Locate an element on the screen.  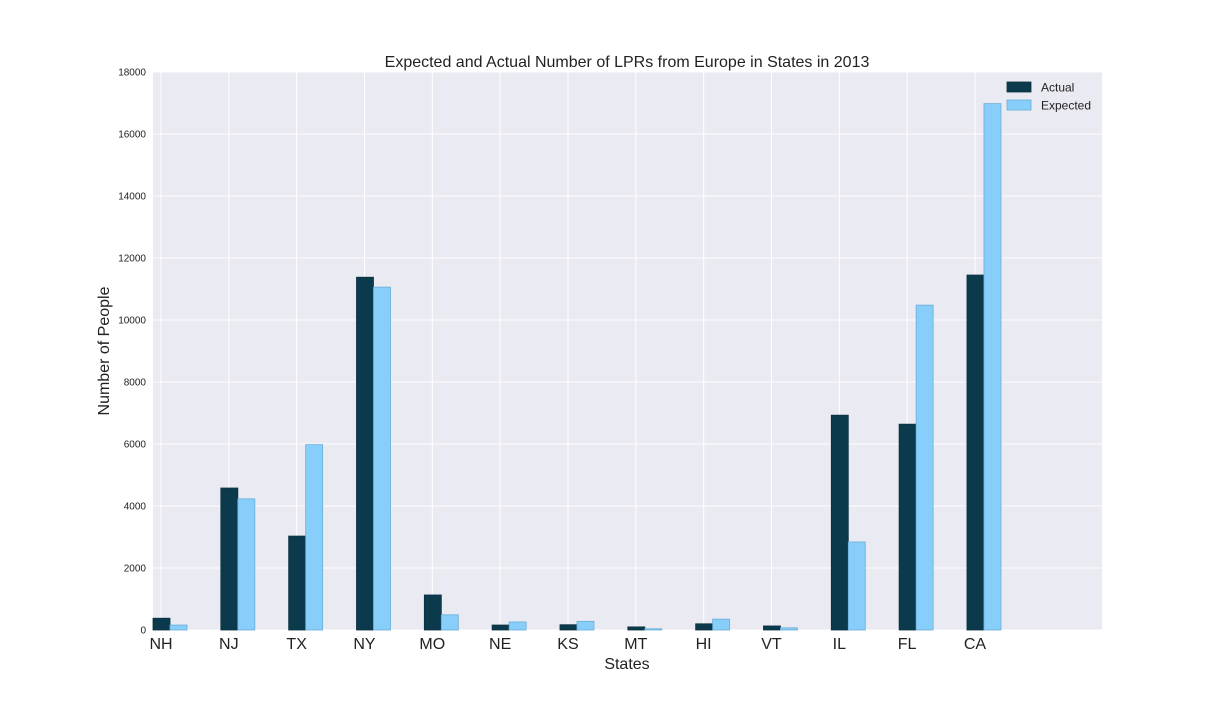
x-tick-label: MT is located at coordinates (635, 644).